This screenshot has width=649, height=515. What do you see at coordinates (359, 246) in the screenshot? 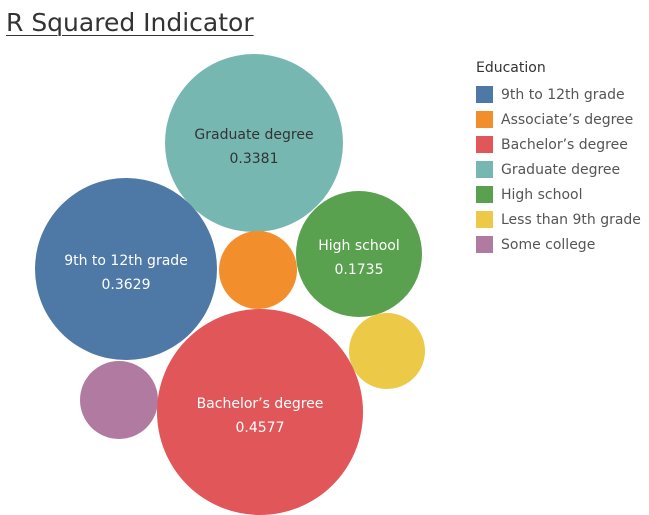
I see `bubble-category-label: High school` at bounding box center [359, 246].